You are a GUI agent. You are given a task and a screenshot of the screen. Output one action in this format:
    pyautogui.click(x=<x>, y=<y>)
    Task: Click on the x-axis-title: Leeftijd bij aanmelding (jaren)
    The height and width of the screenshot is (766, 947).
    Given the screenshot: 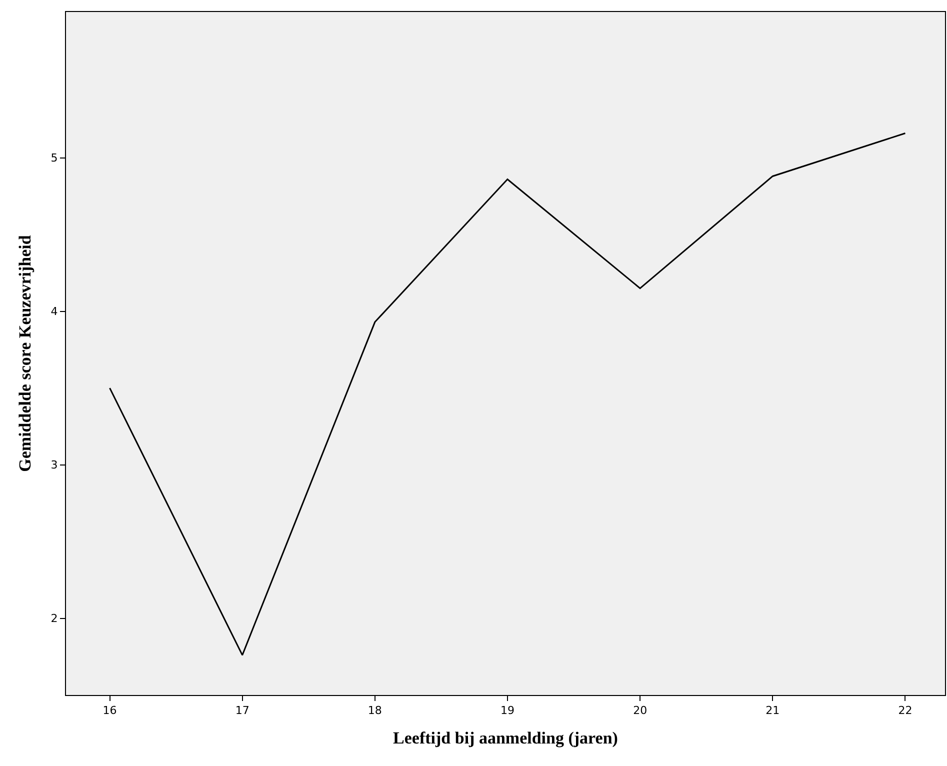 What is the action you would take?
    pyautogui.click(x=505, y=738)
    